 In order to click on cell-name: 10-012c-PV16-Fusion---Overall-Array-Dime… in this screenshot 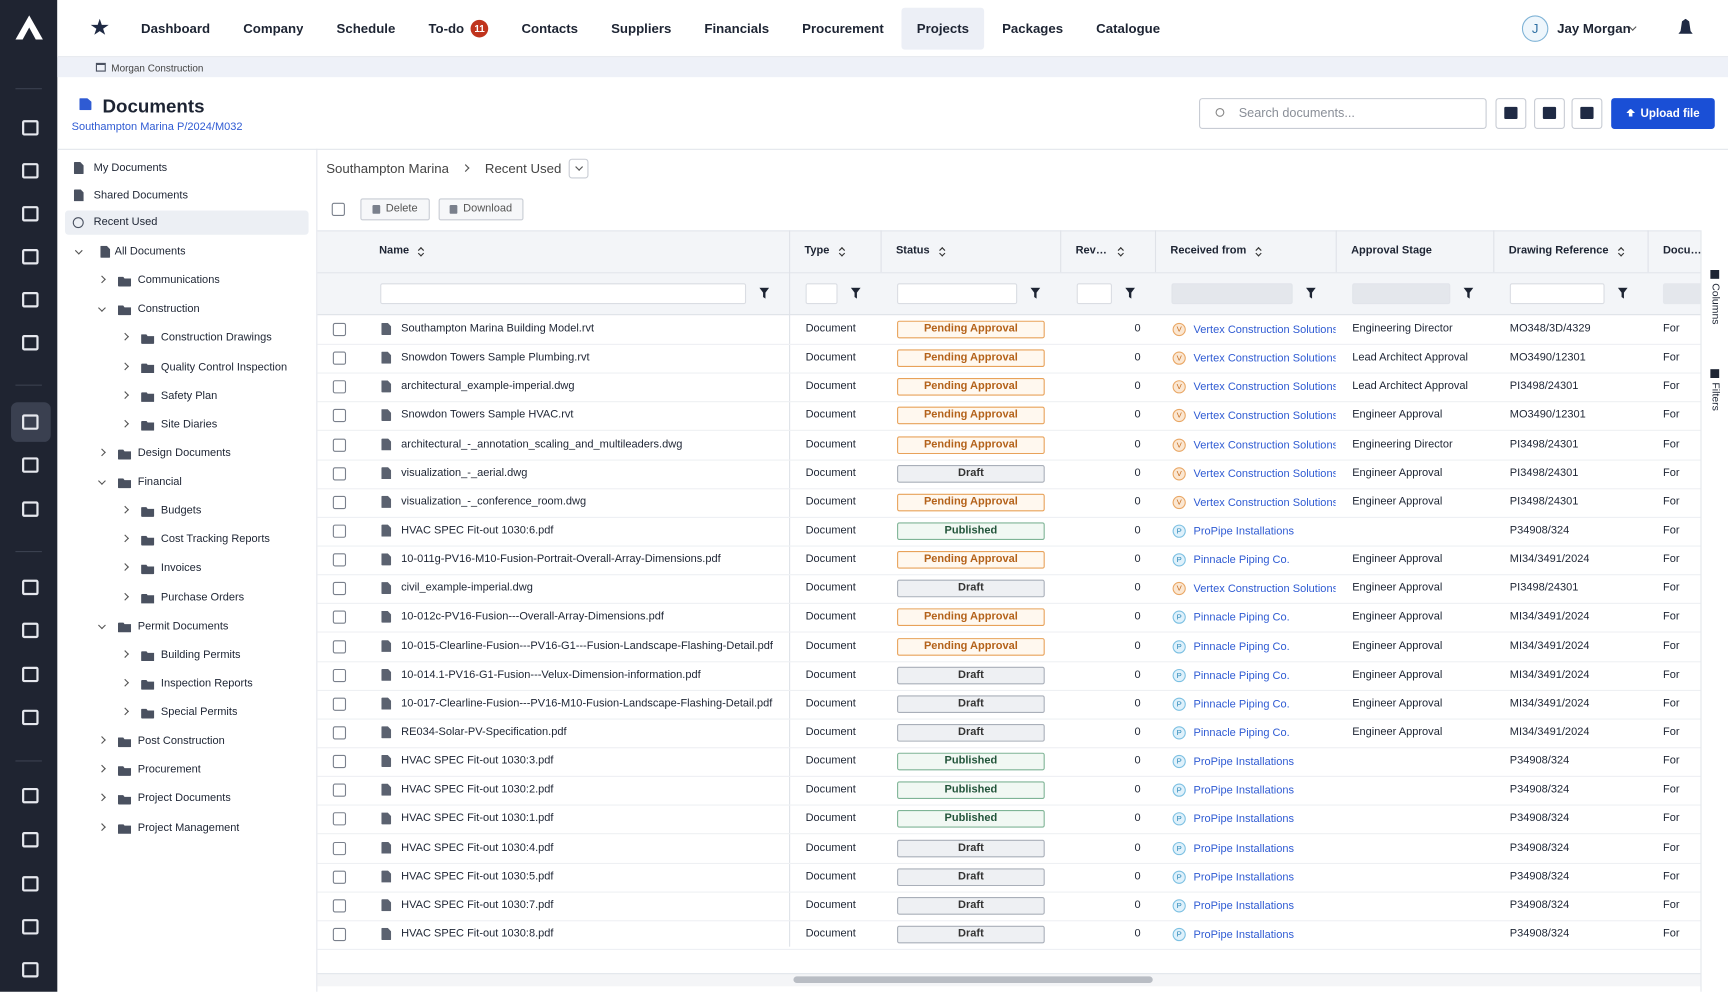, I will do `click(532, 617)`.